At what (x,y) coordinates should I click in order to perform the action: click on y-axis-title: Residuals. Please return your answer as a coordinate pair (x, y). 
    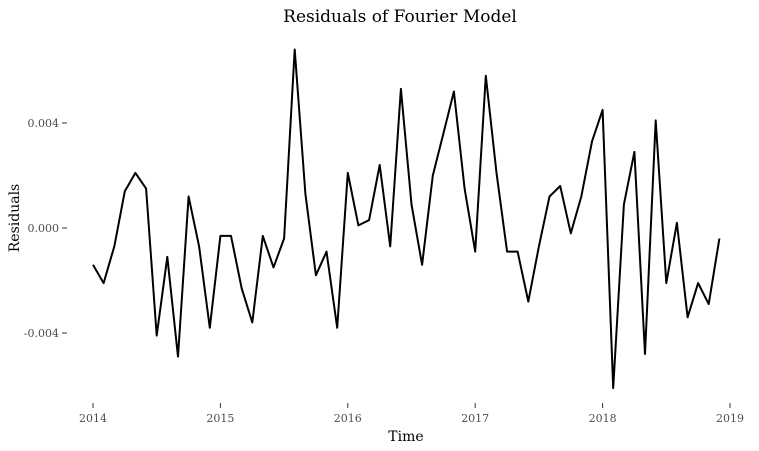
    Looking at the image, I should click on (15, 218).